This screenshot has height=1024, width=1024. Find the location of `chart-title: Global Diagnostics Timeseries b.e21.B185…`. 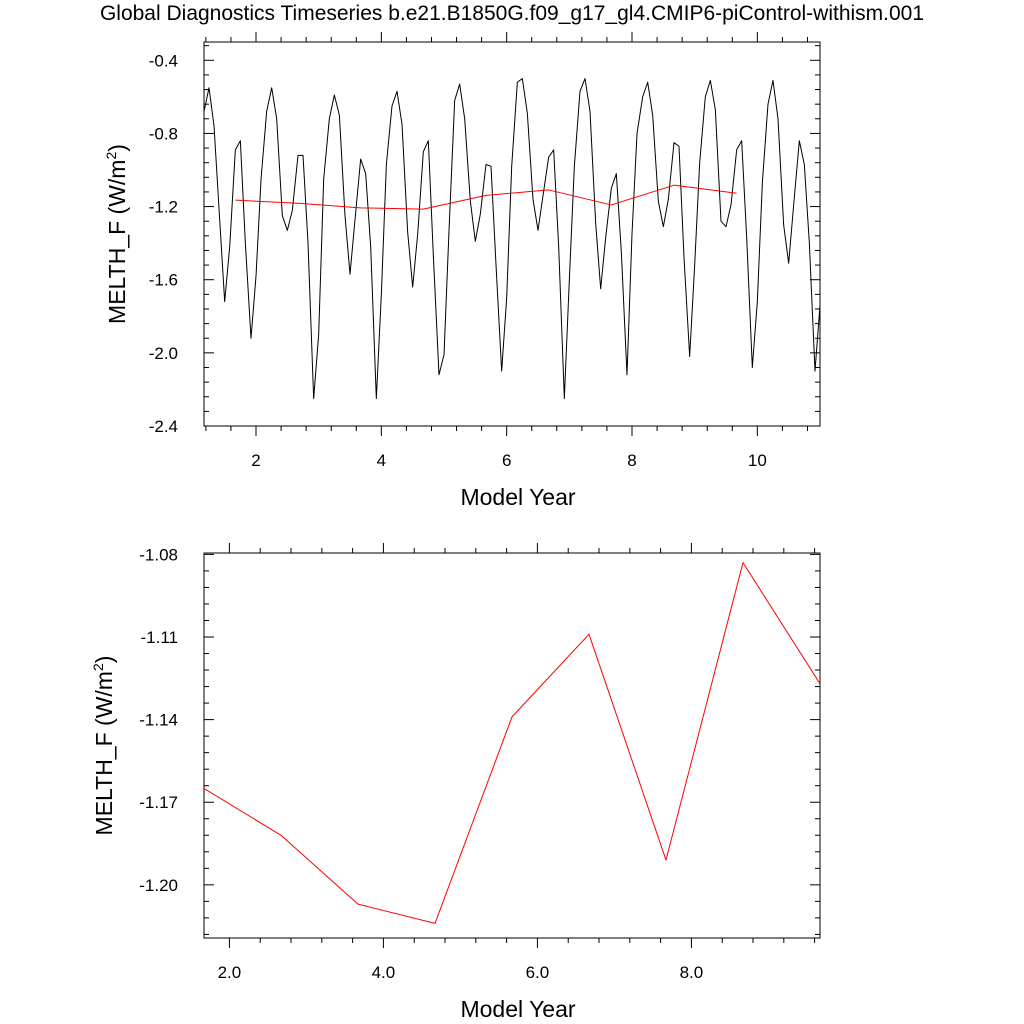

chart-title: Global Diagnostics Timeseries b.e21.B185… is located at coordinates (512, 13).